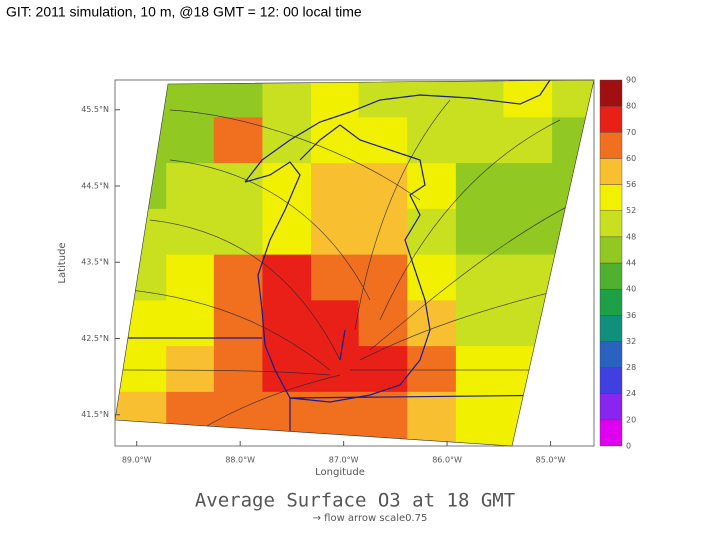 Image resolution: width=720 pixels, height=544 pixels. I want to click on x-axis-label: Longitude, so click(340, 472).